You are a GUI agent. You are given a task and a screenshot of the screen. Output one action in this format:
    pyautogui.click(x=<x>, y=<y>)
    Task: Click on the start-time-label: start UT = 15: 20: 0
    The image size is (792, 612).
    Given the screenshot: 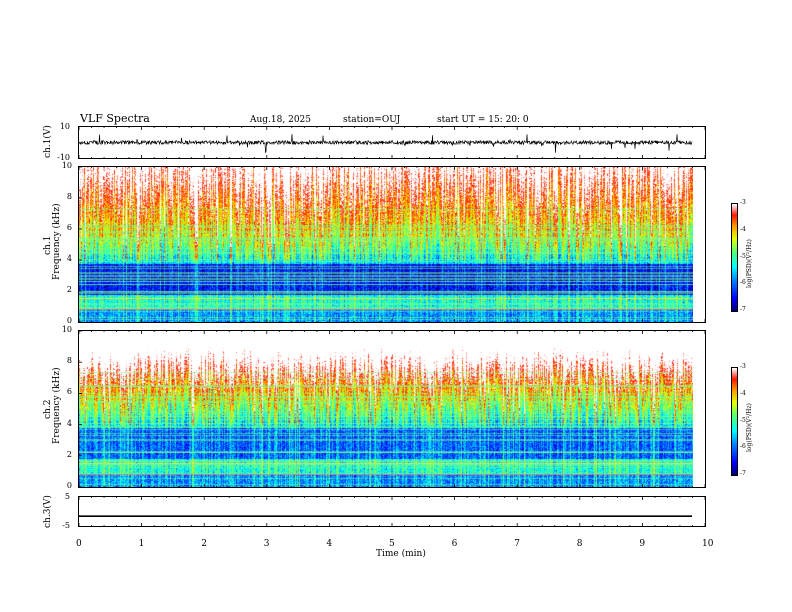 What is the action you would take?
    pyautogui.click(x=483, y=120)
    